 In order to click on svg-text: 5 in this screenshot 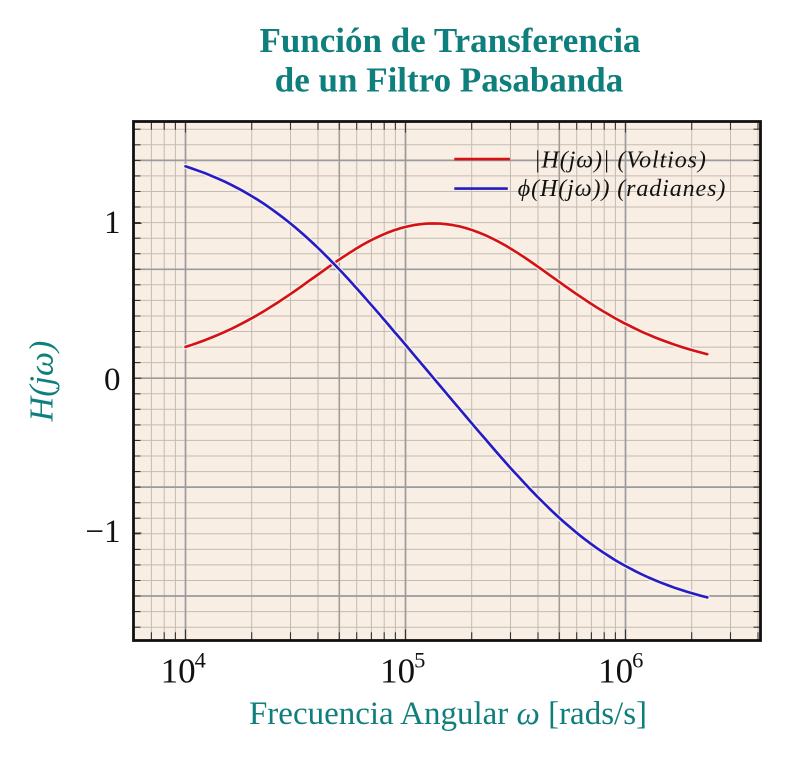, I will do `click(419, 660)`.